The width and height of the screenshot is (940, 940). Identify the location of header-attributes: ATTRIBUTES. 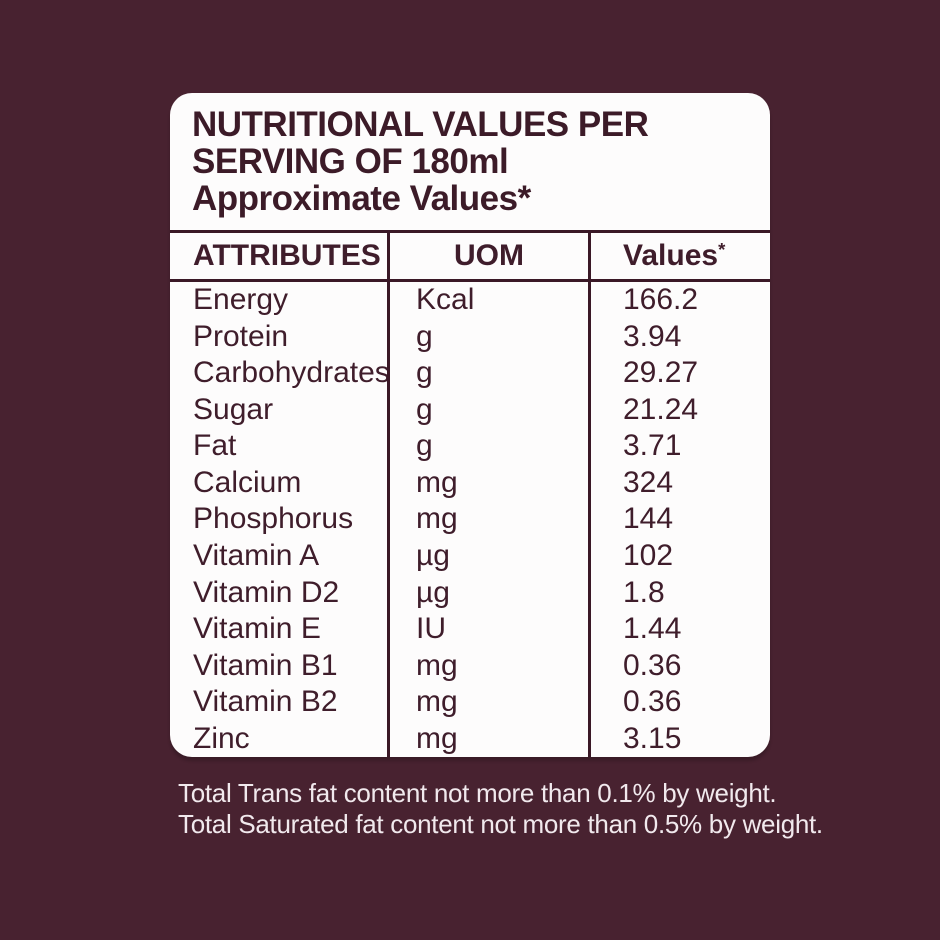
(287, 255).